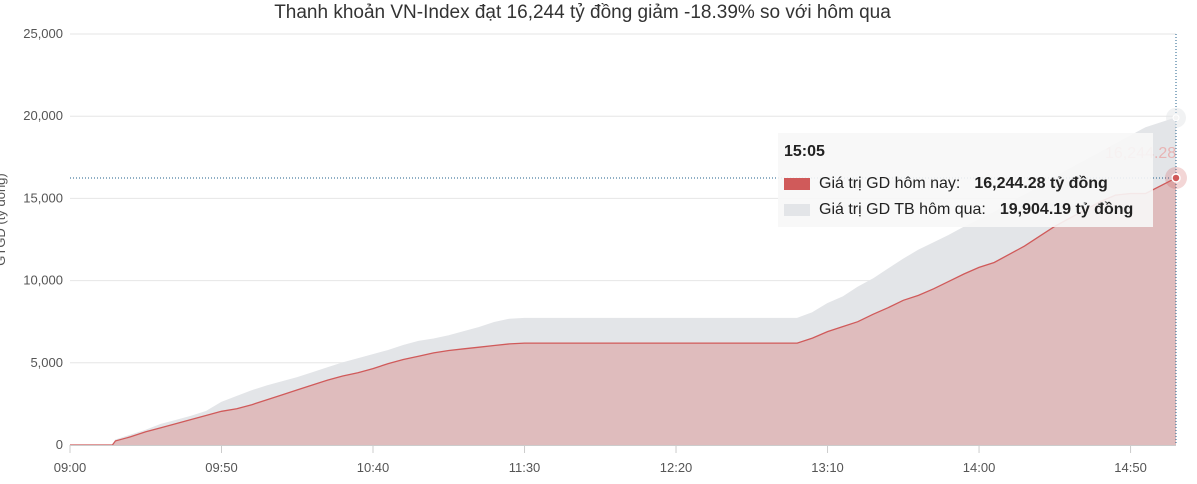 The image size is (1197, 484). I want to click on y-tick-label: 25,000, so click(43, 33).